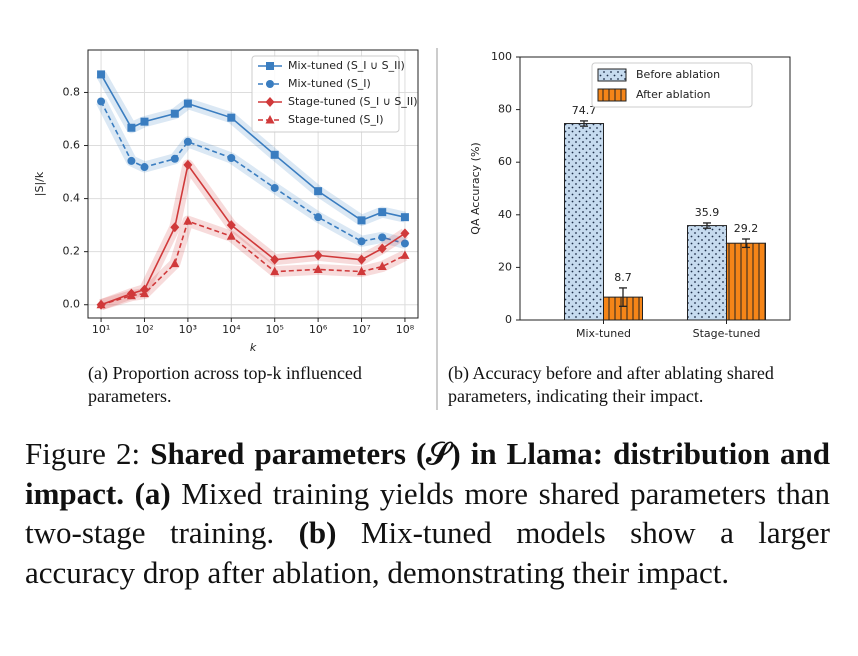 This screenshot has height=656, width=858. Describe the element at coordinates (152, 493) in the screenshot. I see `caption-a-label: (a)` at that location.